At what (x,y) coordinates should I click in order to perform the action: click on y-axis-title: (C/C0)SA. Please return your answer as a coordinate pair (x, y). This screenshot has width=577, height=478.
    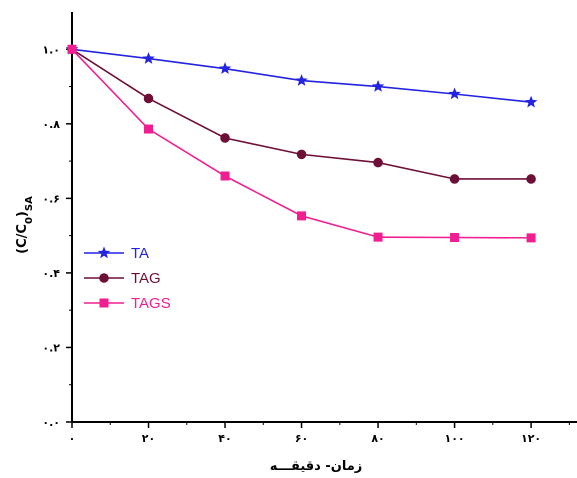
    Looking at the image, I should click on (25, 225).